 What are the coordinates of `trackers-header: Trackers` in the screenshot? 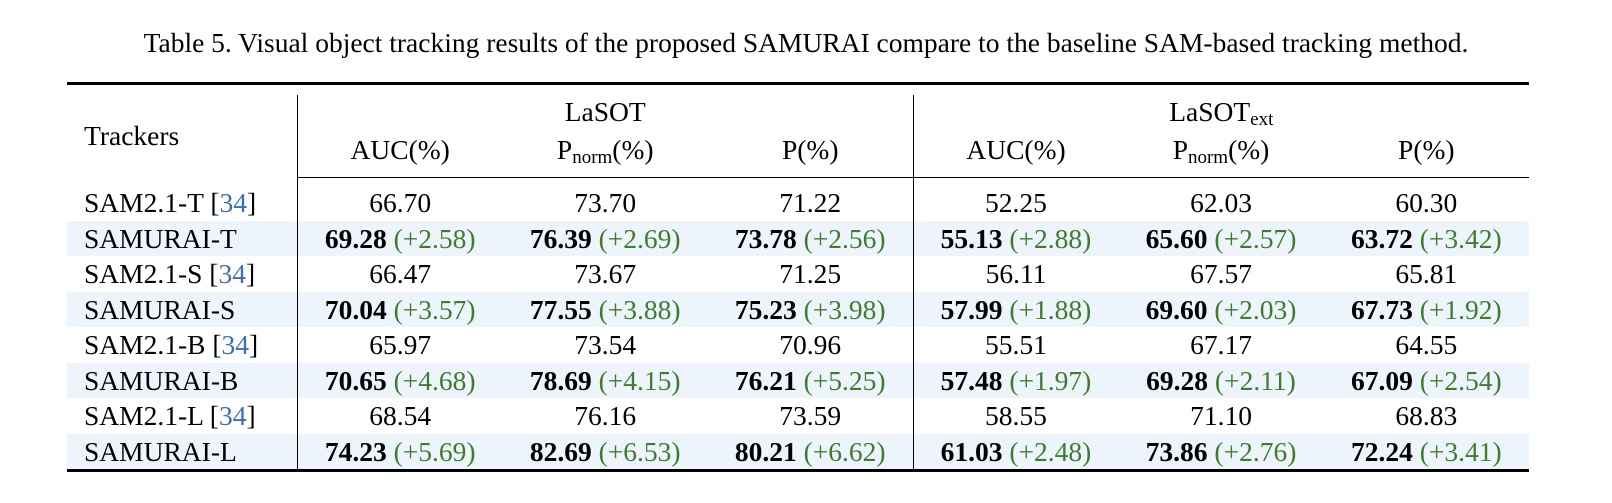 It's located at (182, 136).